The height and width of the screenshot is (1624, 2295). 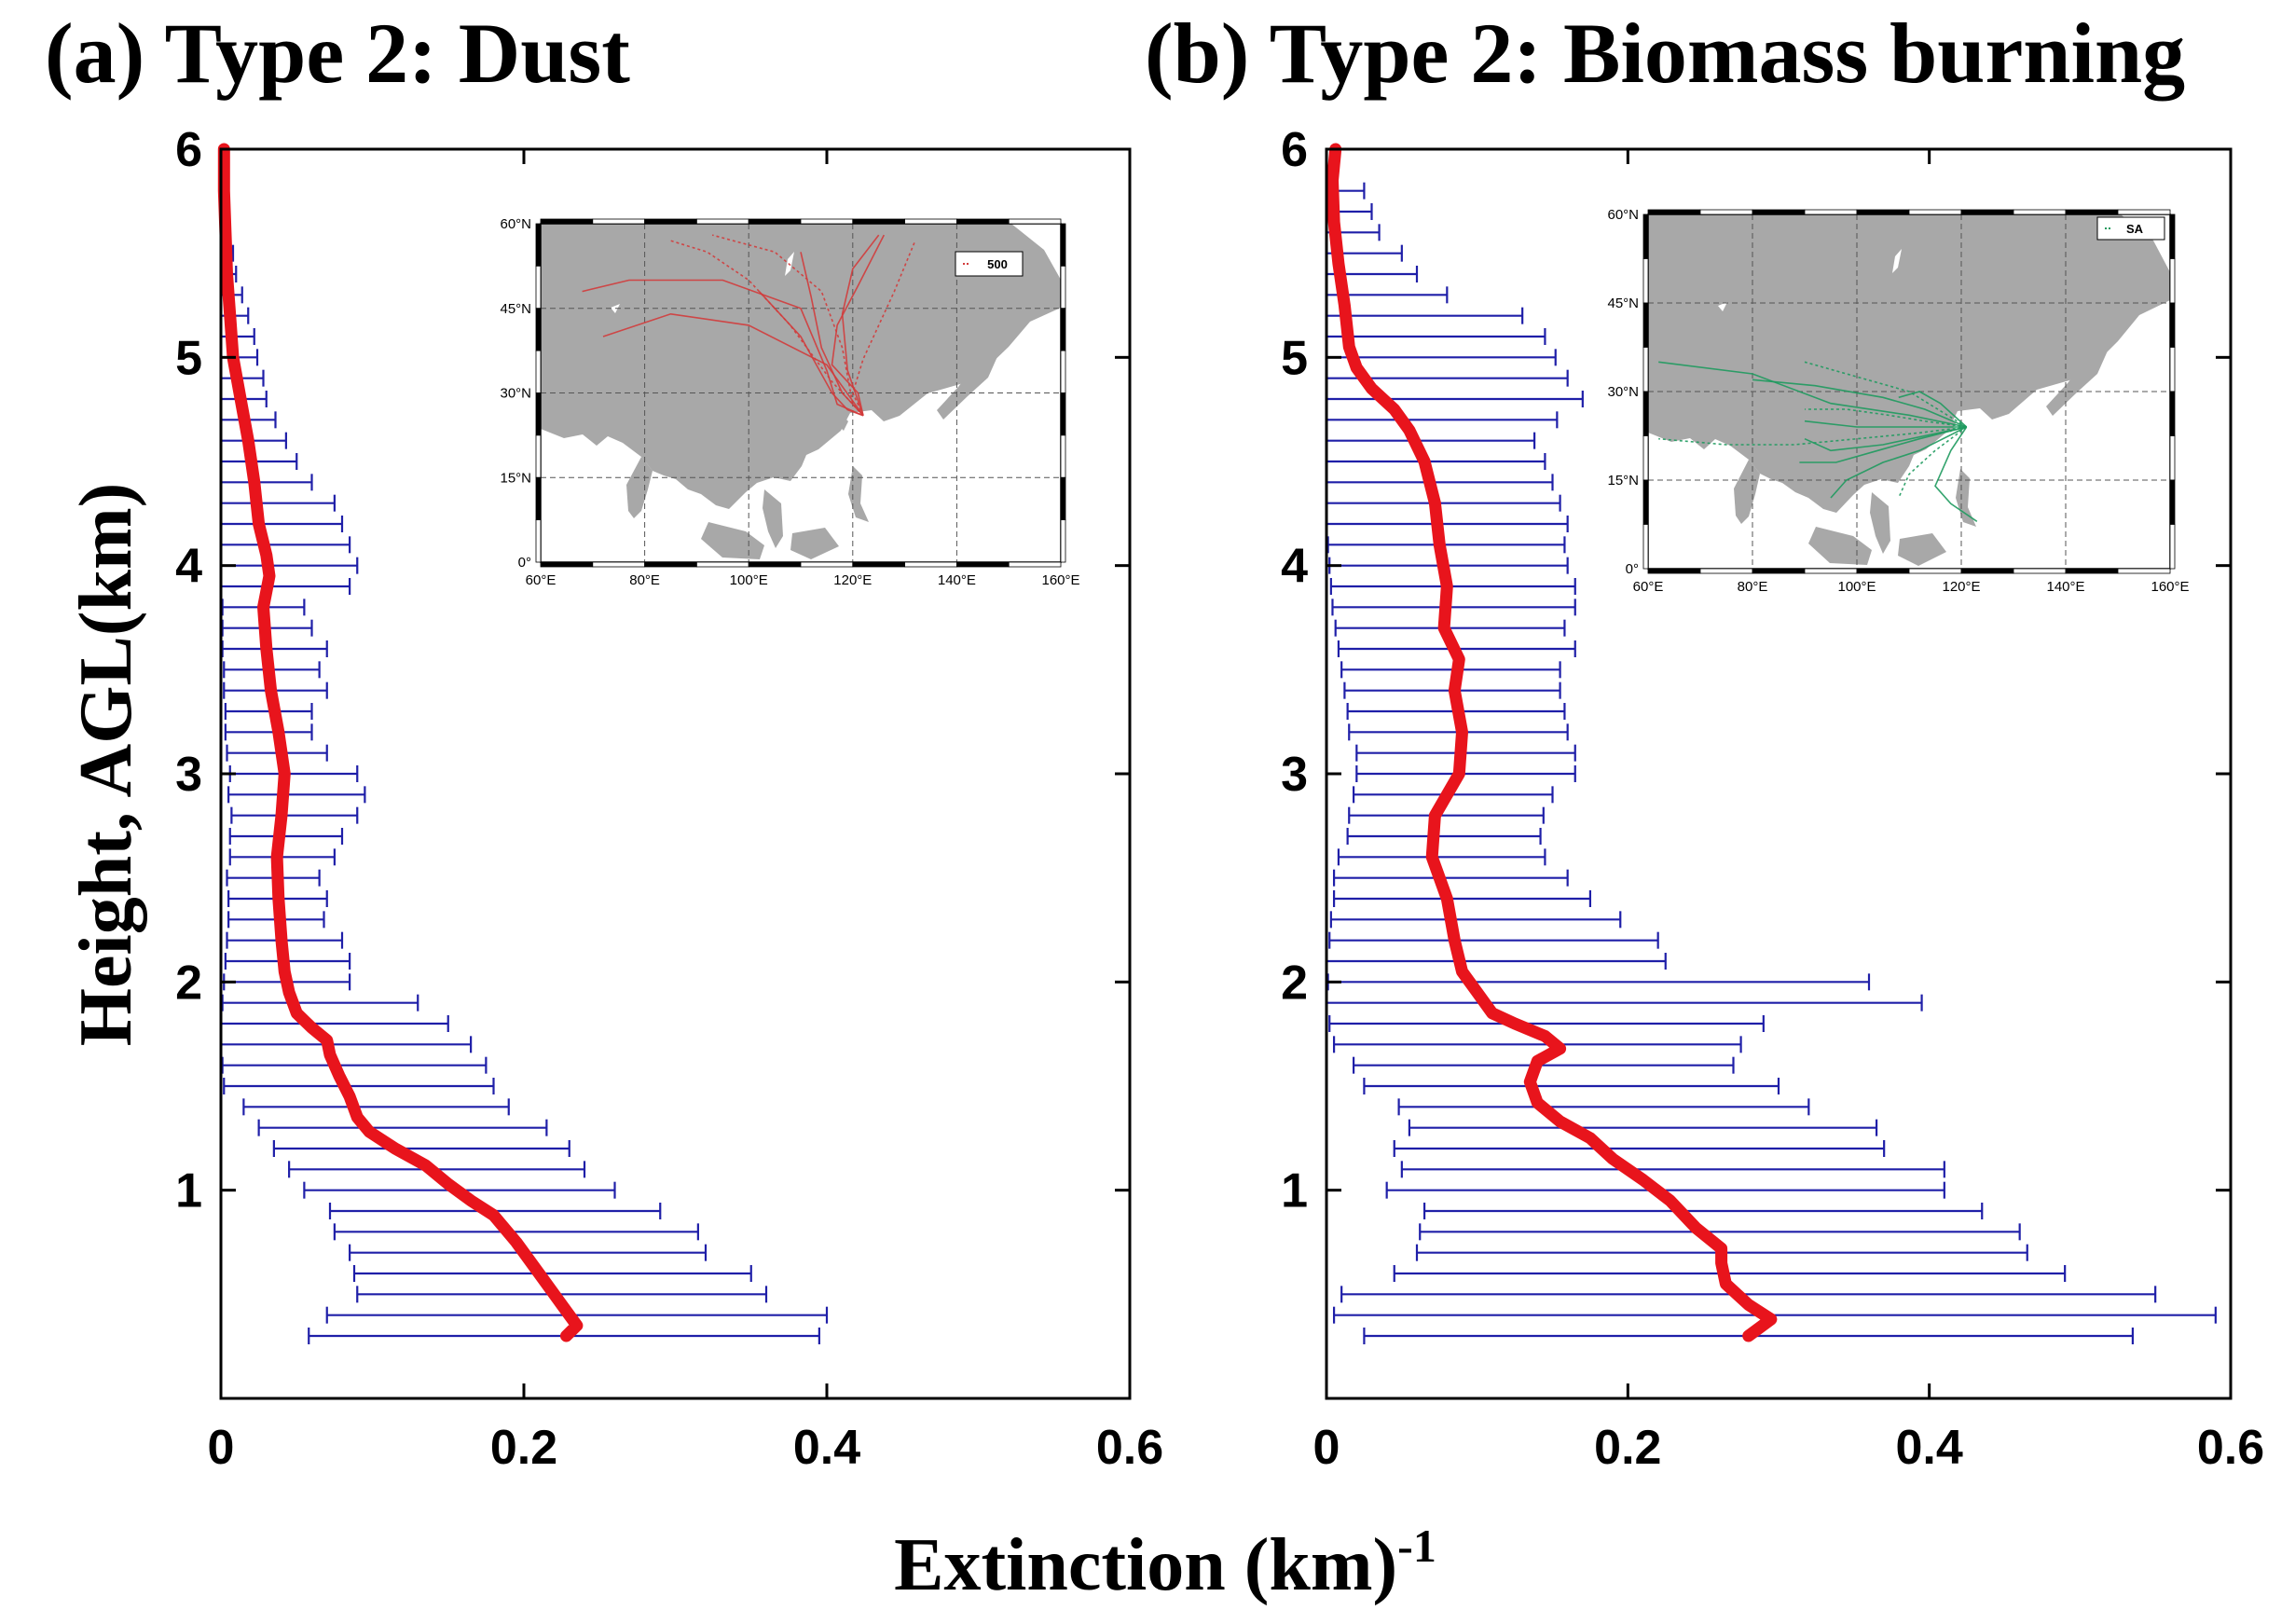 I want to click on map-asia-landmass, so click(x=801, y=366).